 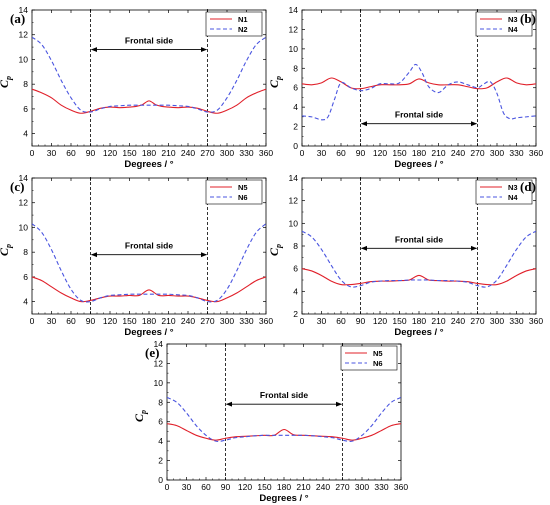 I want to click on y-tick-label: 10, so click(x=294, y=223).